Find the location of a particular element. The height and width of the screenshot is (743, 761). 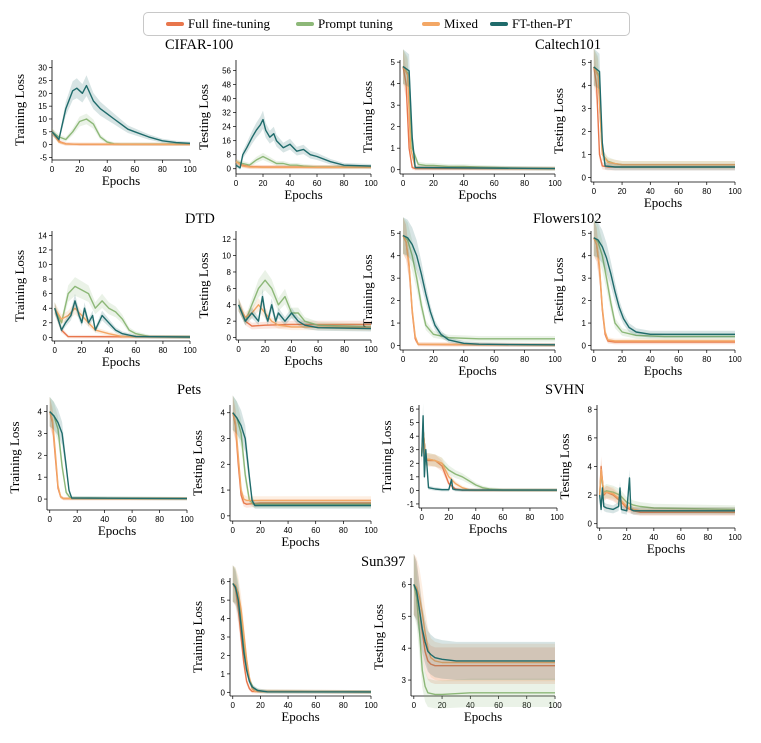

series-line-full-fine-tuning is located at coordinates (118, 455).